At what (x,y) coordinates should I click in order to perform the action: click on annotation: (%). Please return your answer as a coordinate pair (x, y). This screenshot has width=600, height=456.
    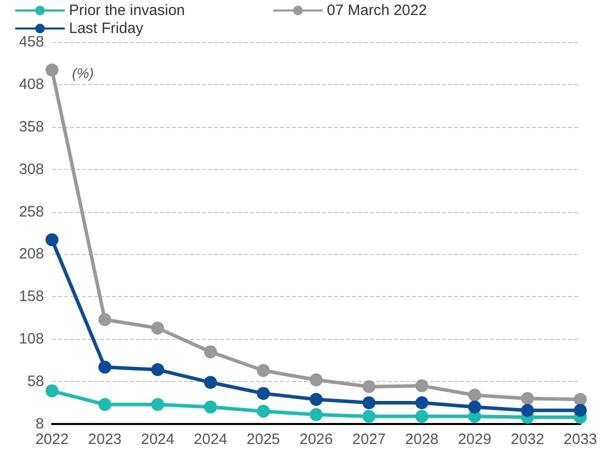
    Looking at the image, I should click on (83, 73).